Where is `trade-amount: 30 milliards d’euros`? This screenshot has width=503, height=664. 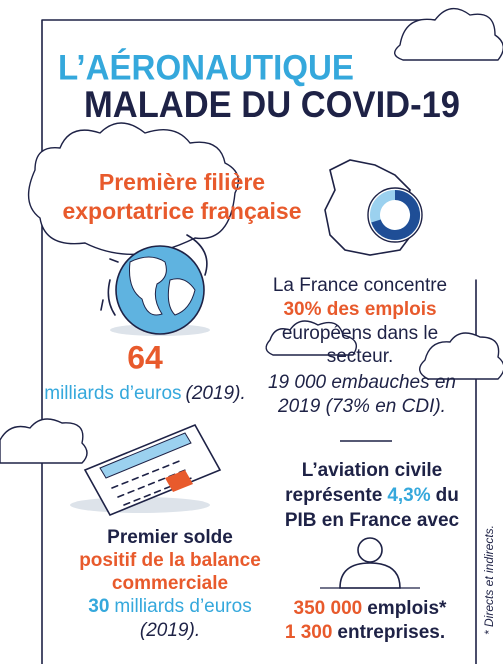
trade-amount: 30 milliards d’euros is located at coordinates (169, 606).